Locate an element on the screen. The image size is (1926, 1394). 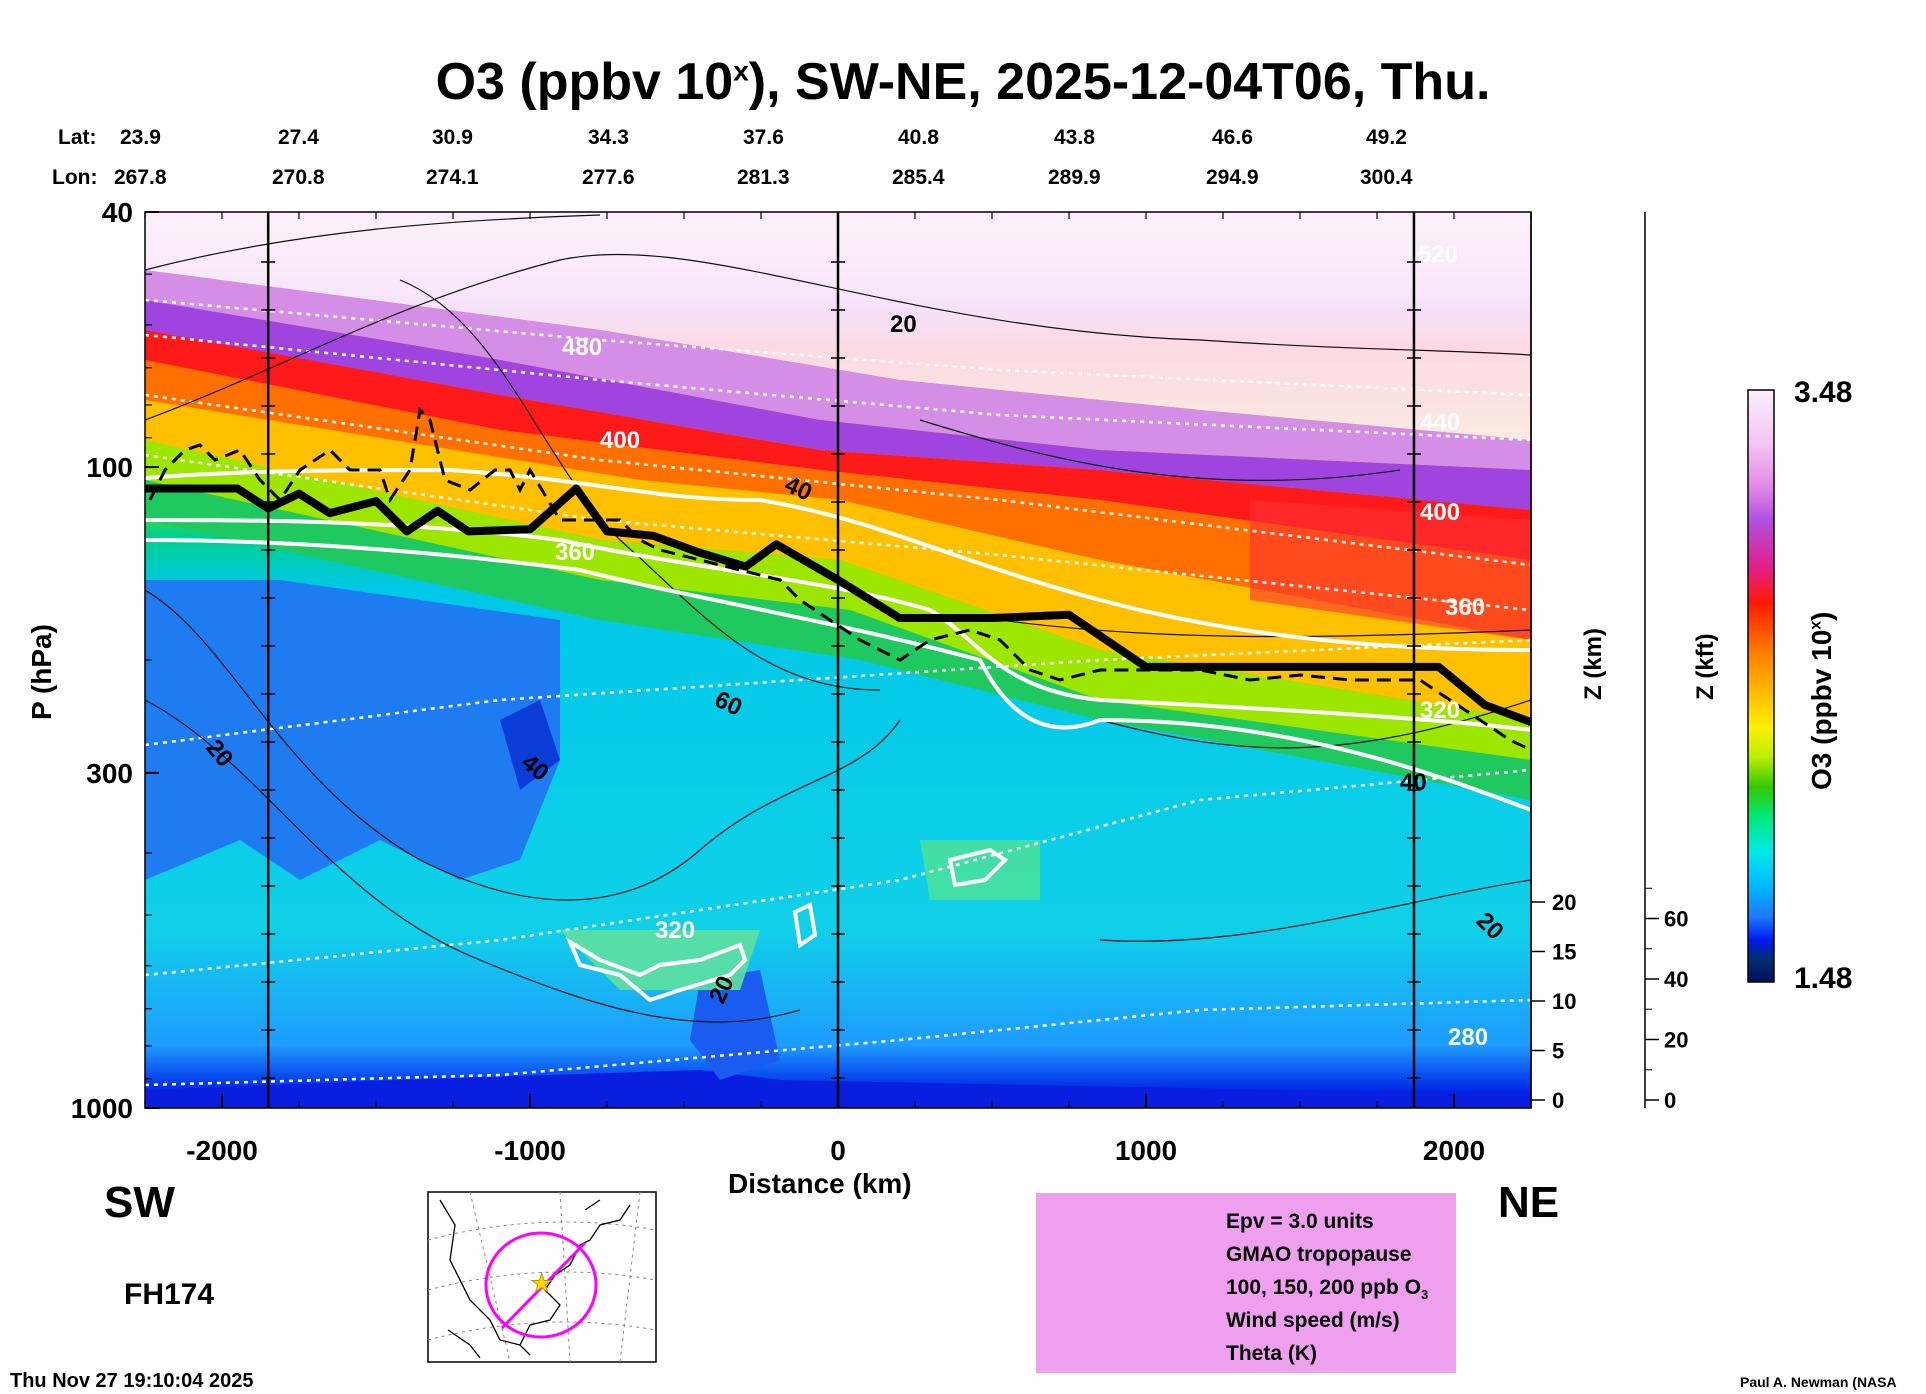
lon-value: 285.4 is located at coordinates (918, 177).